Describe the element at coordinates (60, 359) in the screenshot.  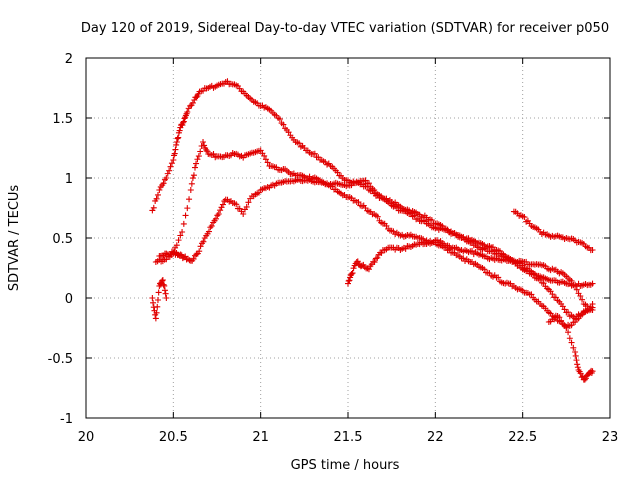
I see `y-tick-label: -0.5` at that location.